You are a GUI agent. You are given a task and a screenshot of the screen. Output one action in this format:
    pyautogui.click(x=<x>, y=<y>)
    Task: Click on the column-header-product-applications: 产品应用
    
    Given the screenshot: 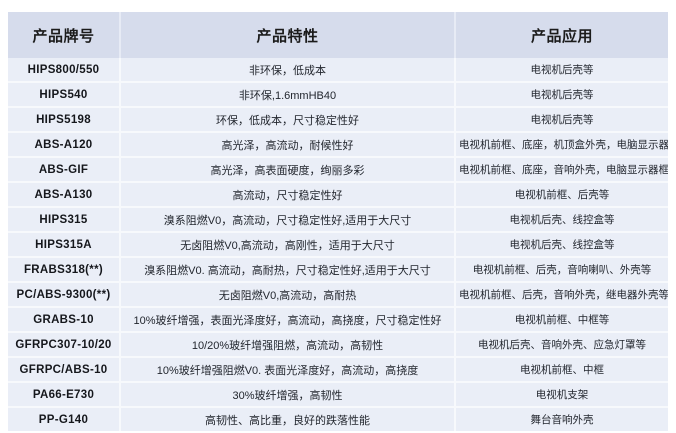 What is the action you would take?
    pyautogui.click(x=561, y=35)
    